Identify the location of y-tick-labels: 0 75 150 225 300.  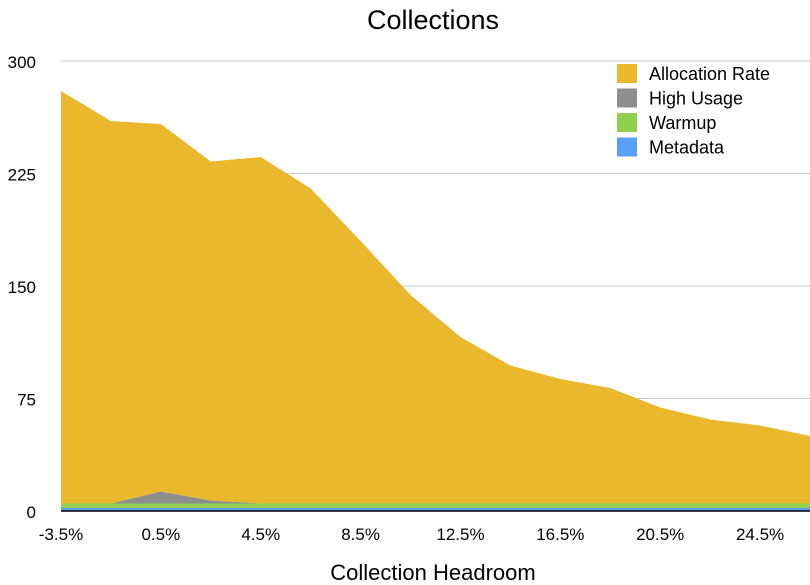
(22, 287).